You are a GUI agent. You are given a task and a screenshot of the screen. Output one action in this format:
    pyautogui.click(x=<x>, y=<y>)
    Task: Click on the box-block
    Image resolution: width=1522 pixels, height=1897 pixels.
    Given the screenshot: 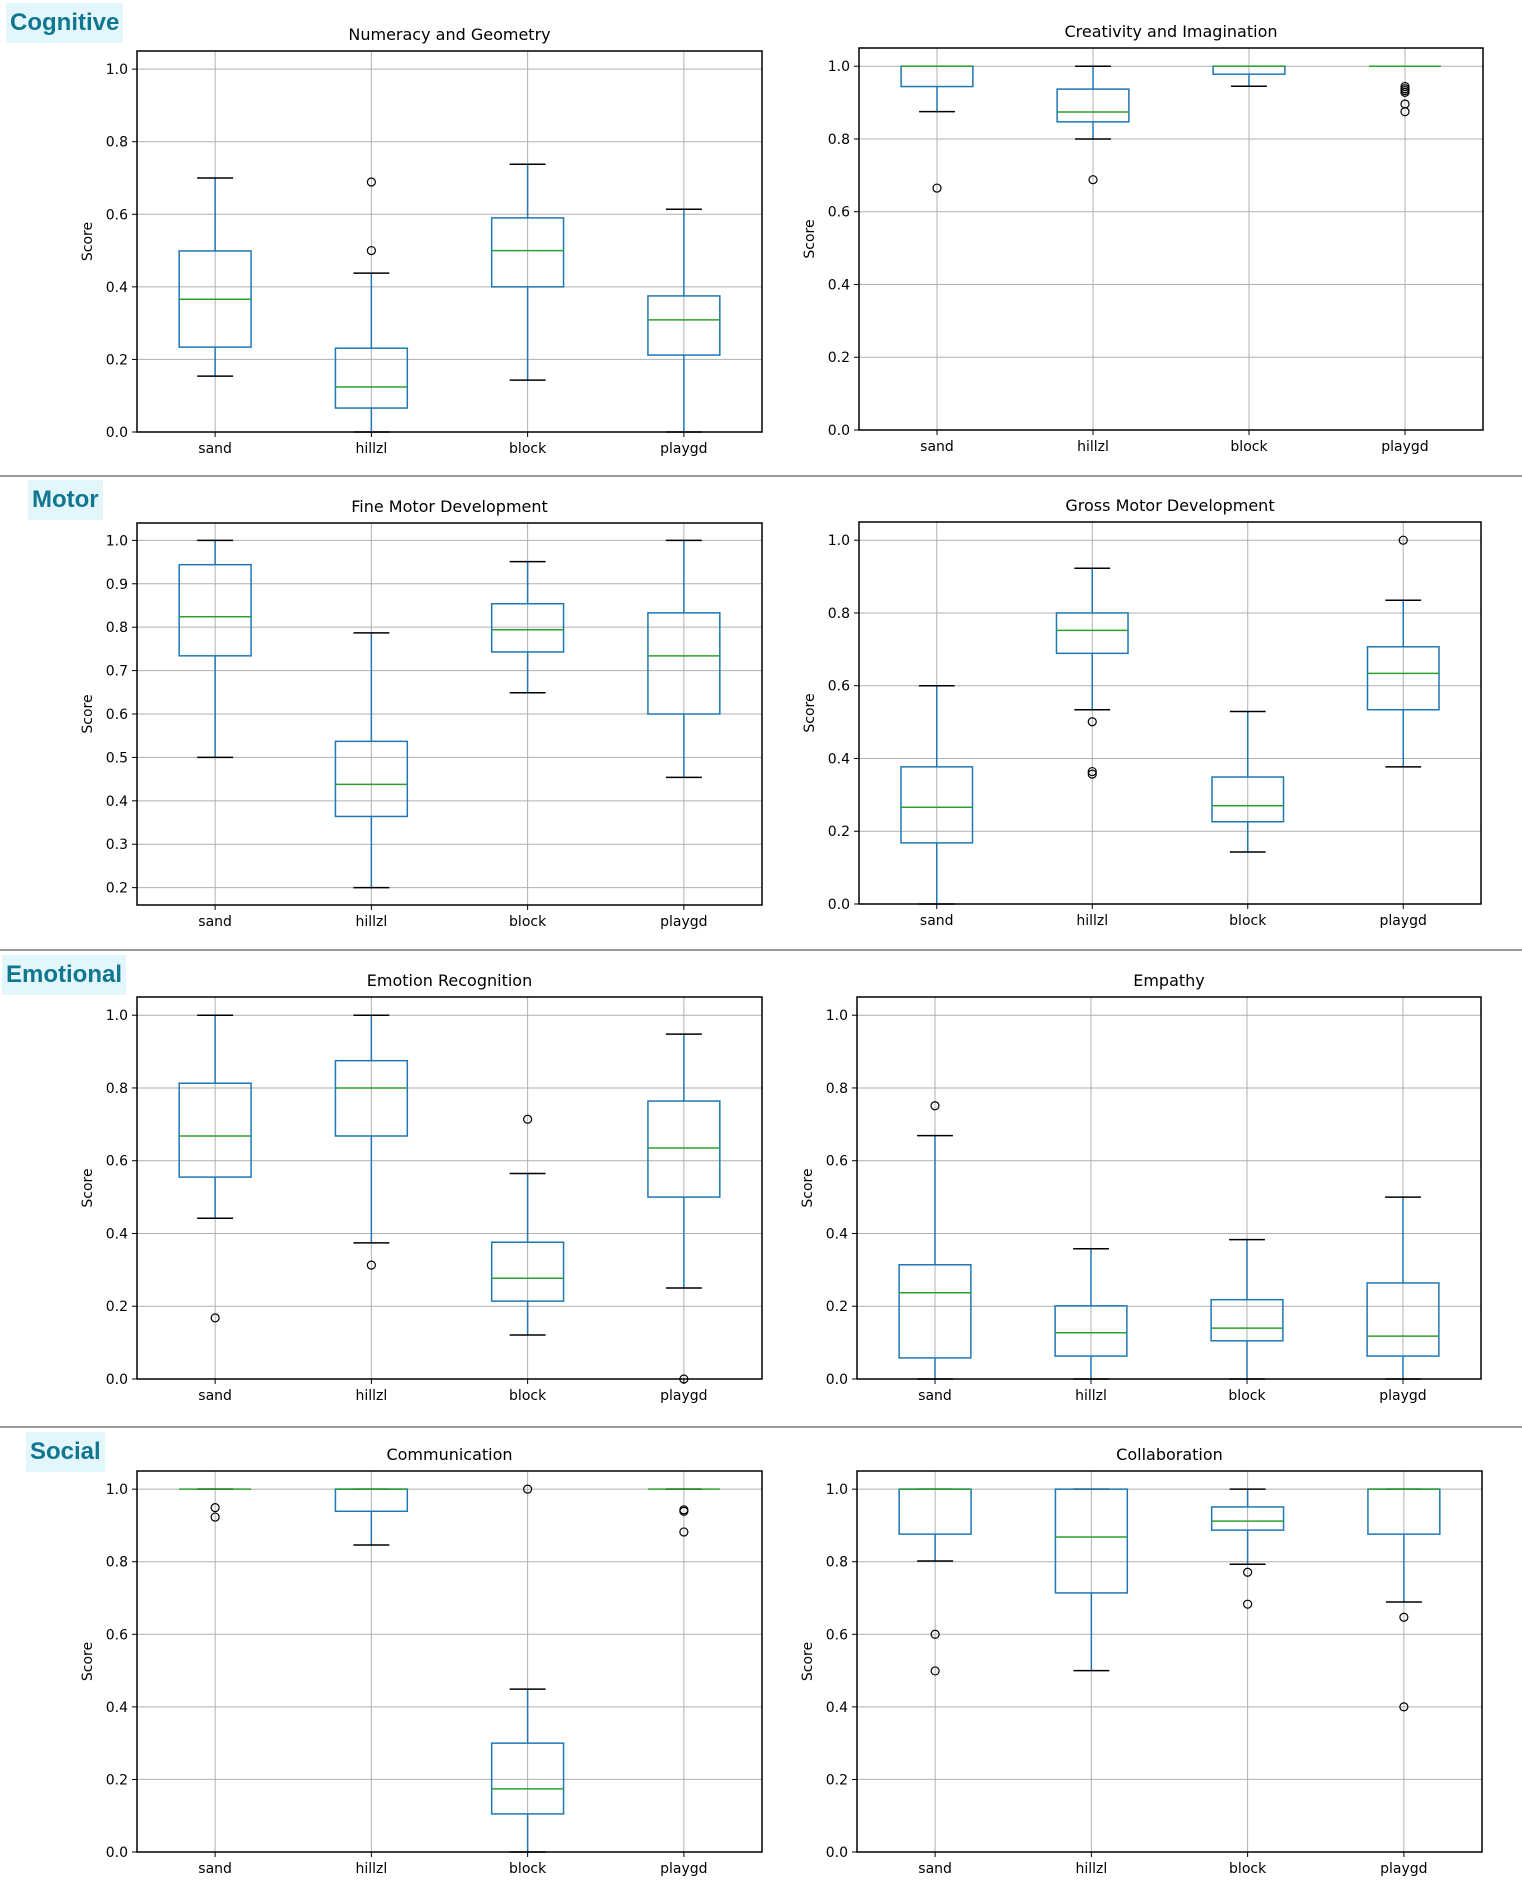 What is the action you would take?
    pyautogui.click(x=527, y=272)
    